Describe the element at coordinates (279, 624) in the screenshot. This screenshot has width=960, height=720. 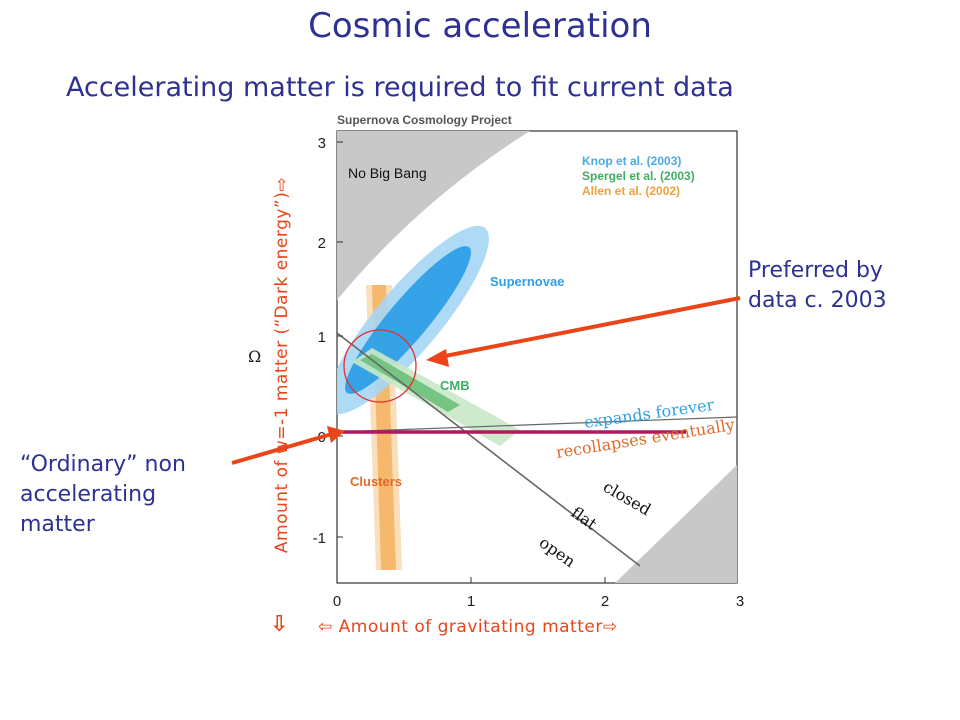
I see `y-axis-down-arrow-icon: ⇩` at that location.